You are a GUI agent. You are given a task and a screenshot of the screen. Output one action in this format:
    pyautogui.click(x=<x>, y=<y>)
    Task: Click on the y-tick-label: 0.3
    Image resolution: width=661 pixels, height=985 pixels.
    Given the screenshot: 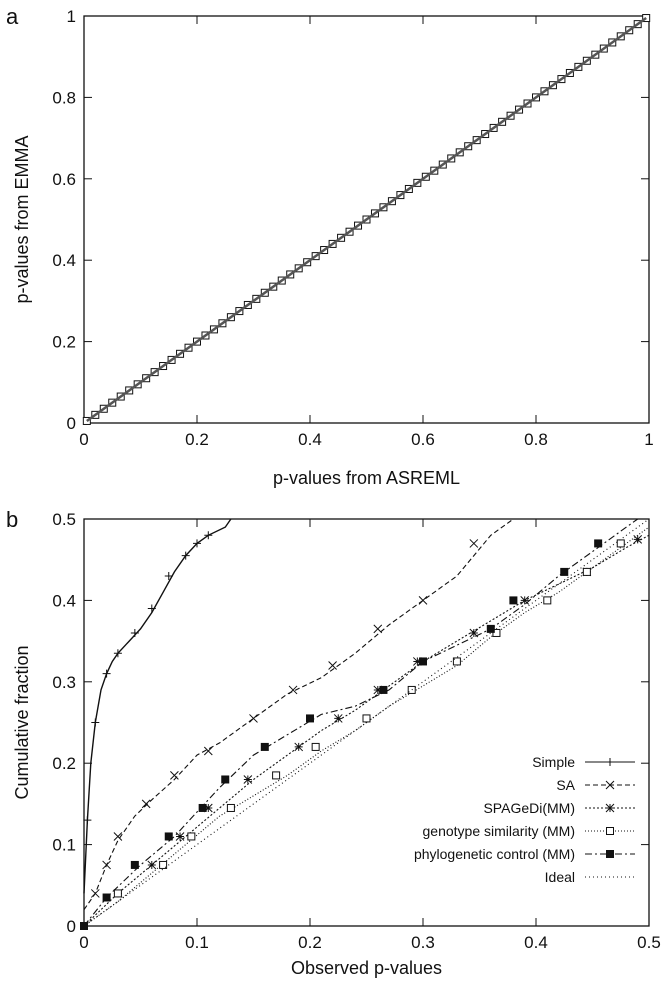 What is the action you would take?
    pyautogui.click(x=64, y=682)
    